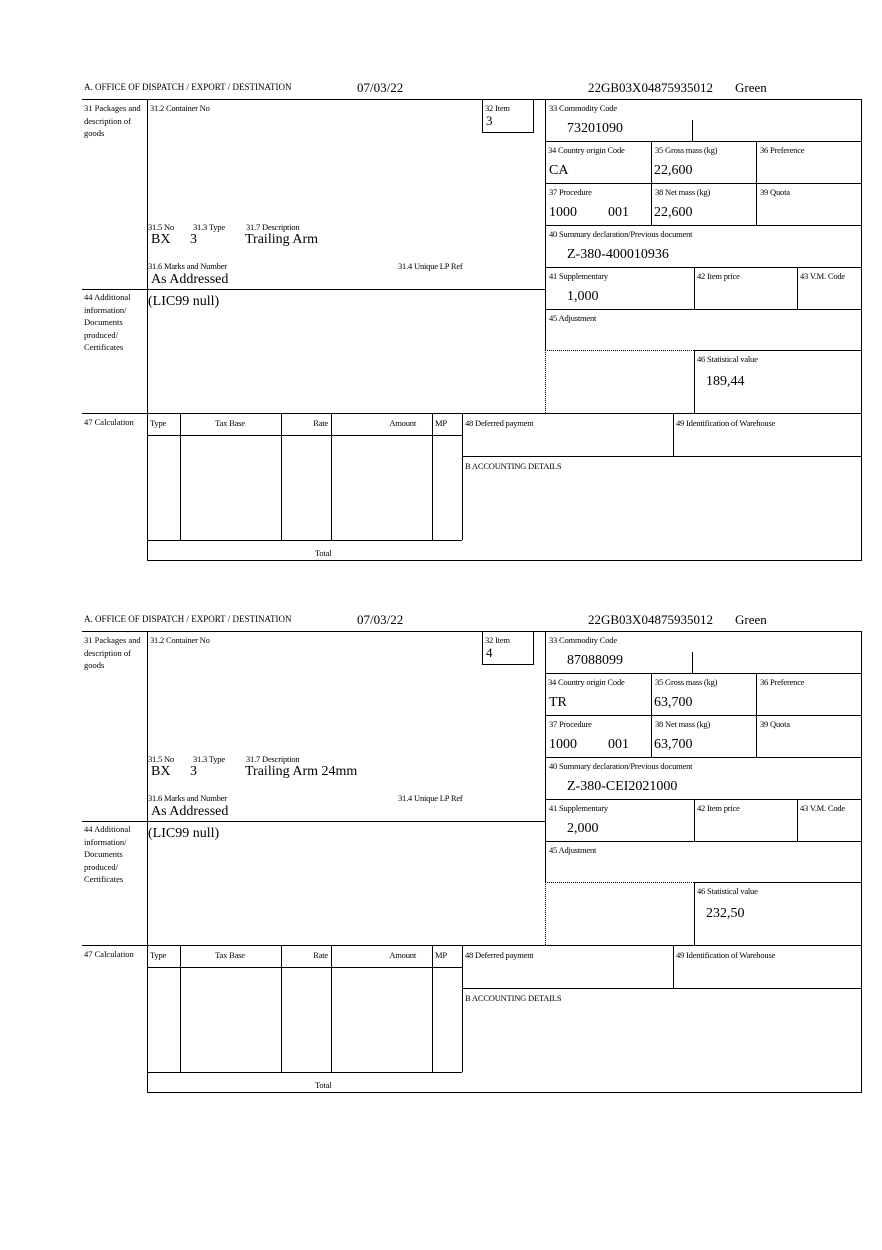 The image size is (882, 1250). Describe the element at coordinates (430, 266) in the screenshot. I see `unique-ref-label: 31.4 Unique LP Ref` at that location.